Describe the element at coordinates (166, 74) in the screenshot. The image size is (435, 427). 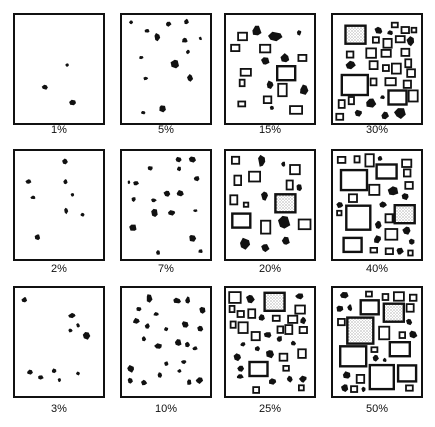
I see `panel: 5%` at that location.